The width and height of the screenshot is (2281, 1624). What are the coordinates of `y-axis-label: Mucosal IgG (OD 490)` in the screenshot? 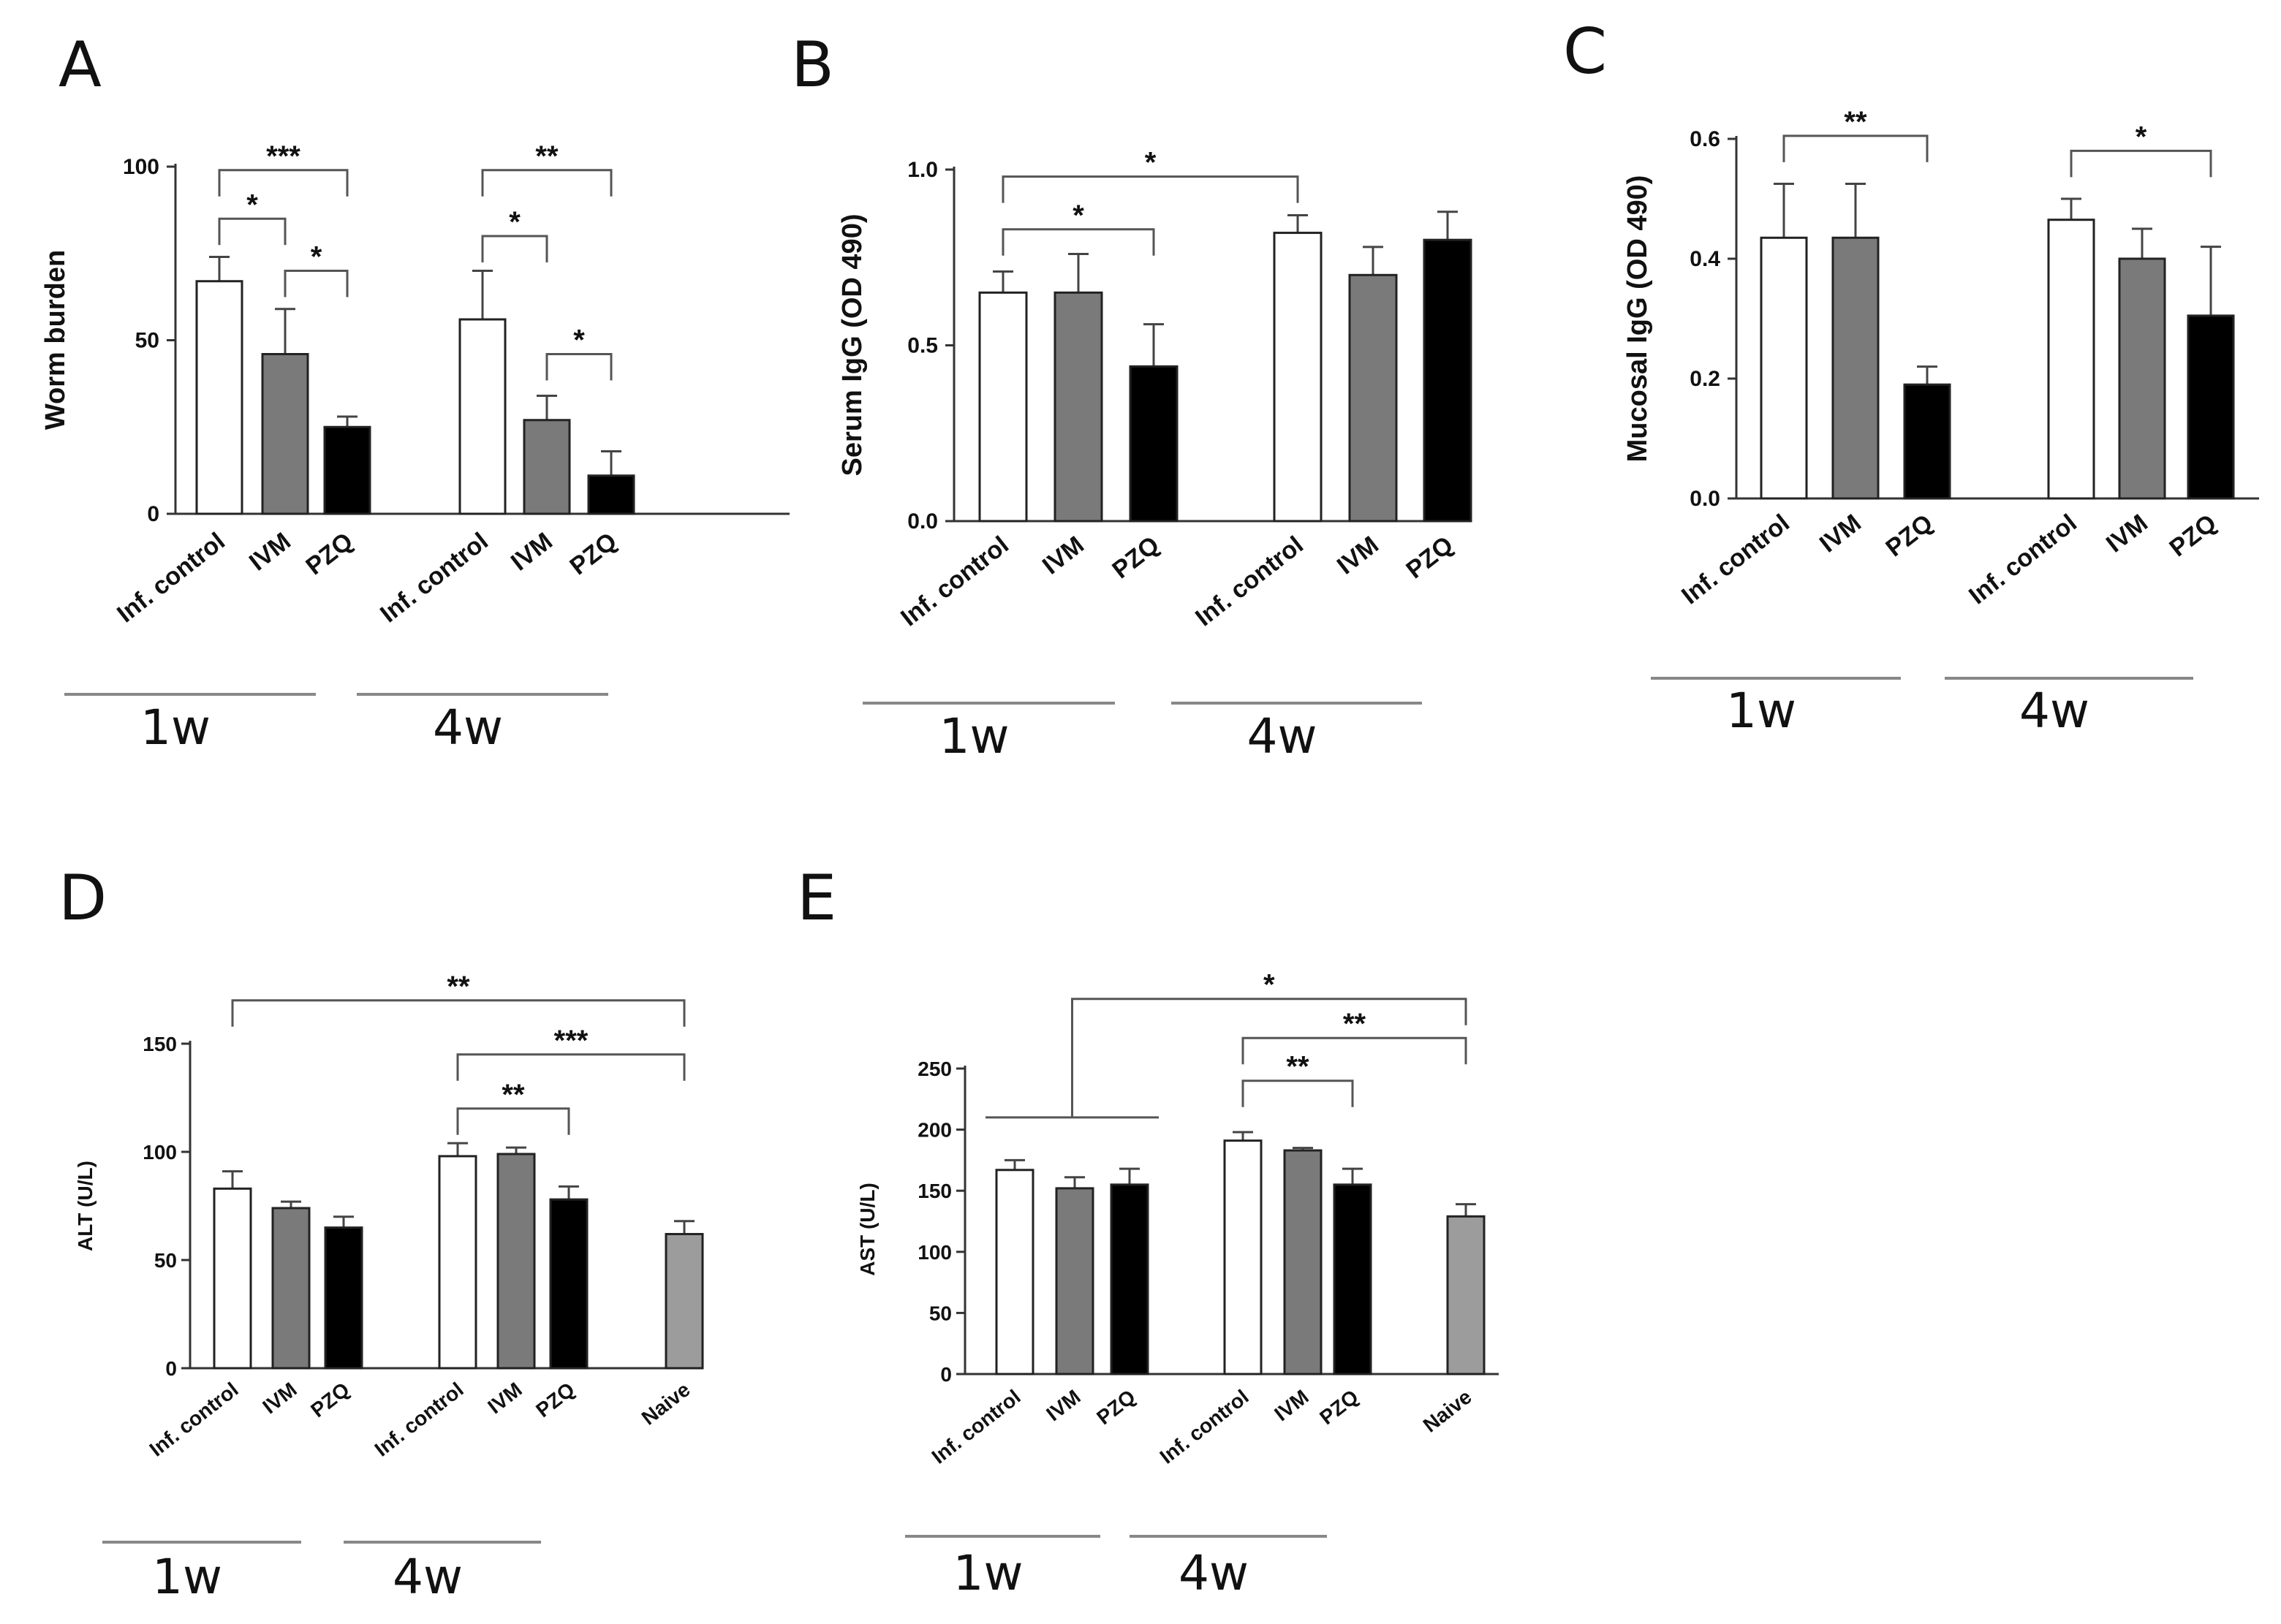 It's located at (1637, 319).